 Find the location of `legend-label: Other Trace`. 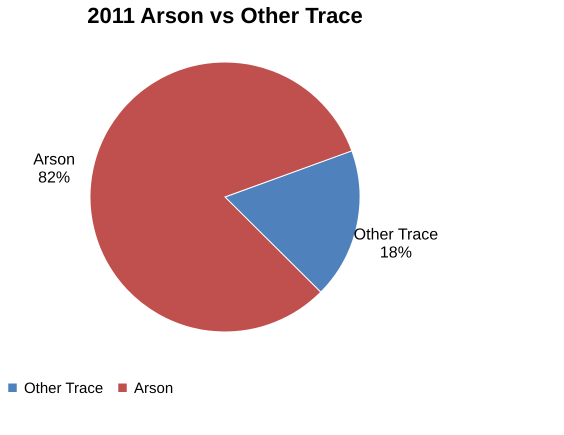

legend-label: Other Trace is located at coordinates (64, 388).